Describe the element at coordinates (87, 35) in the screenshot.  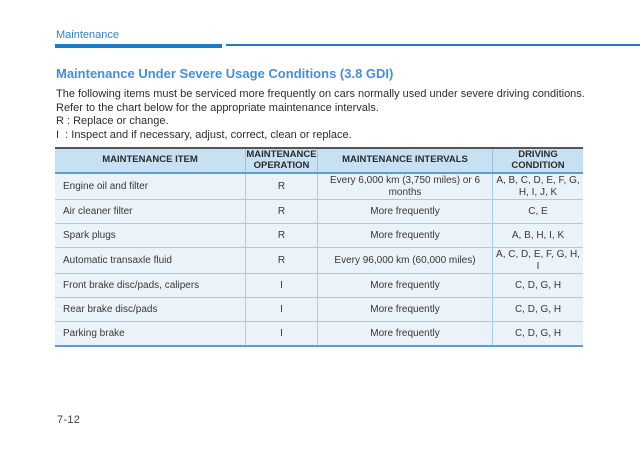
I see `running-header-label: Maintenance` at that location.